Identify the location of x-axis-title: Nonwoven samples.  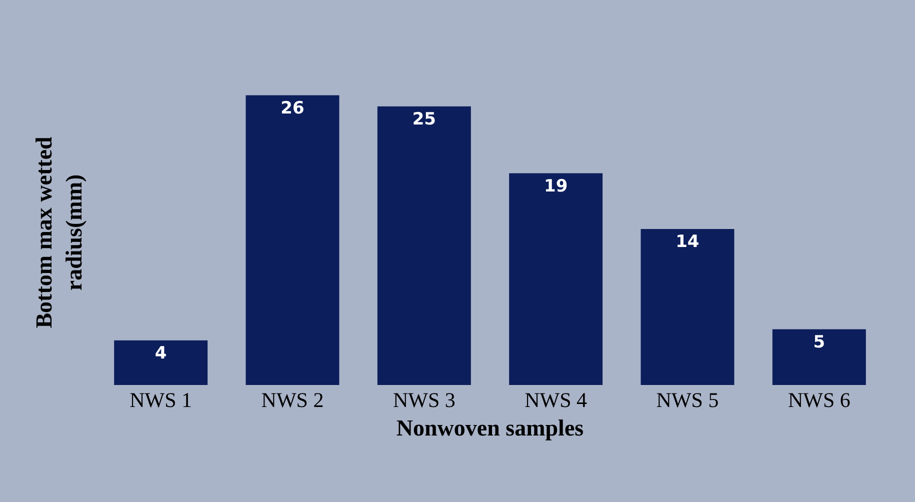
(490, 428).